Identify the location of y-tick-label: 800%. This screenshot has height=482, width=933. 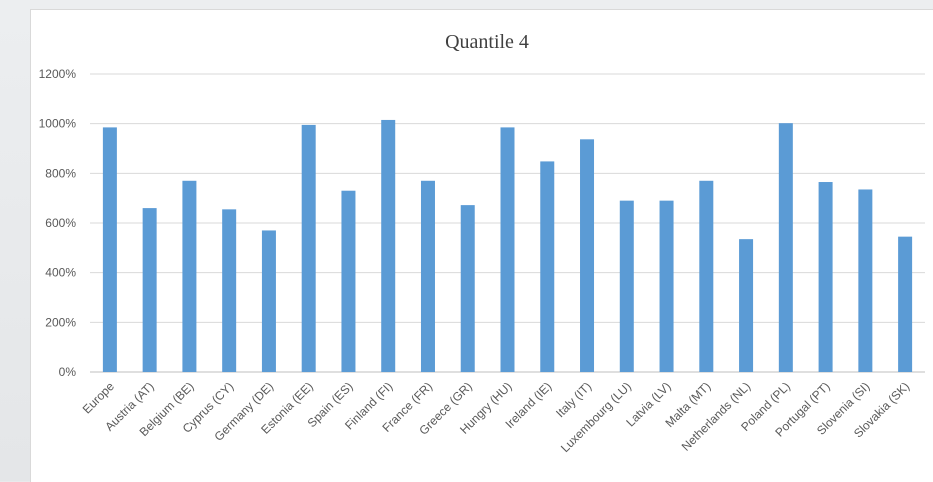
(60, 173).